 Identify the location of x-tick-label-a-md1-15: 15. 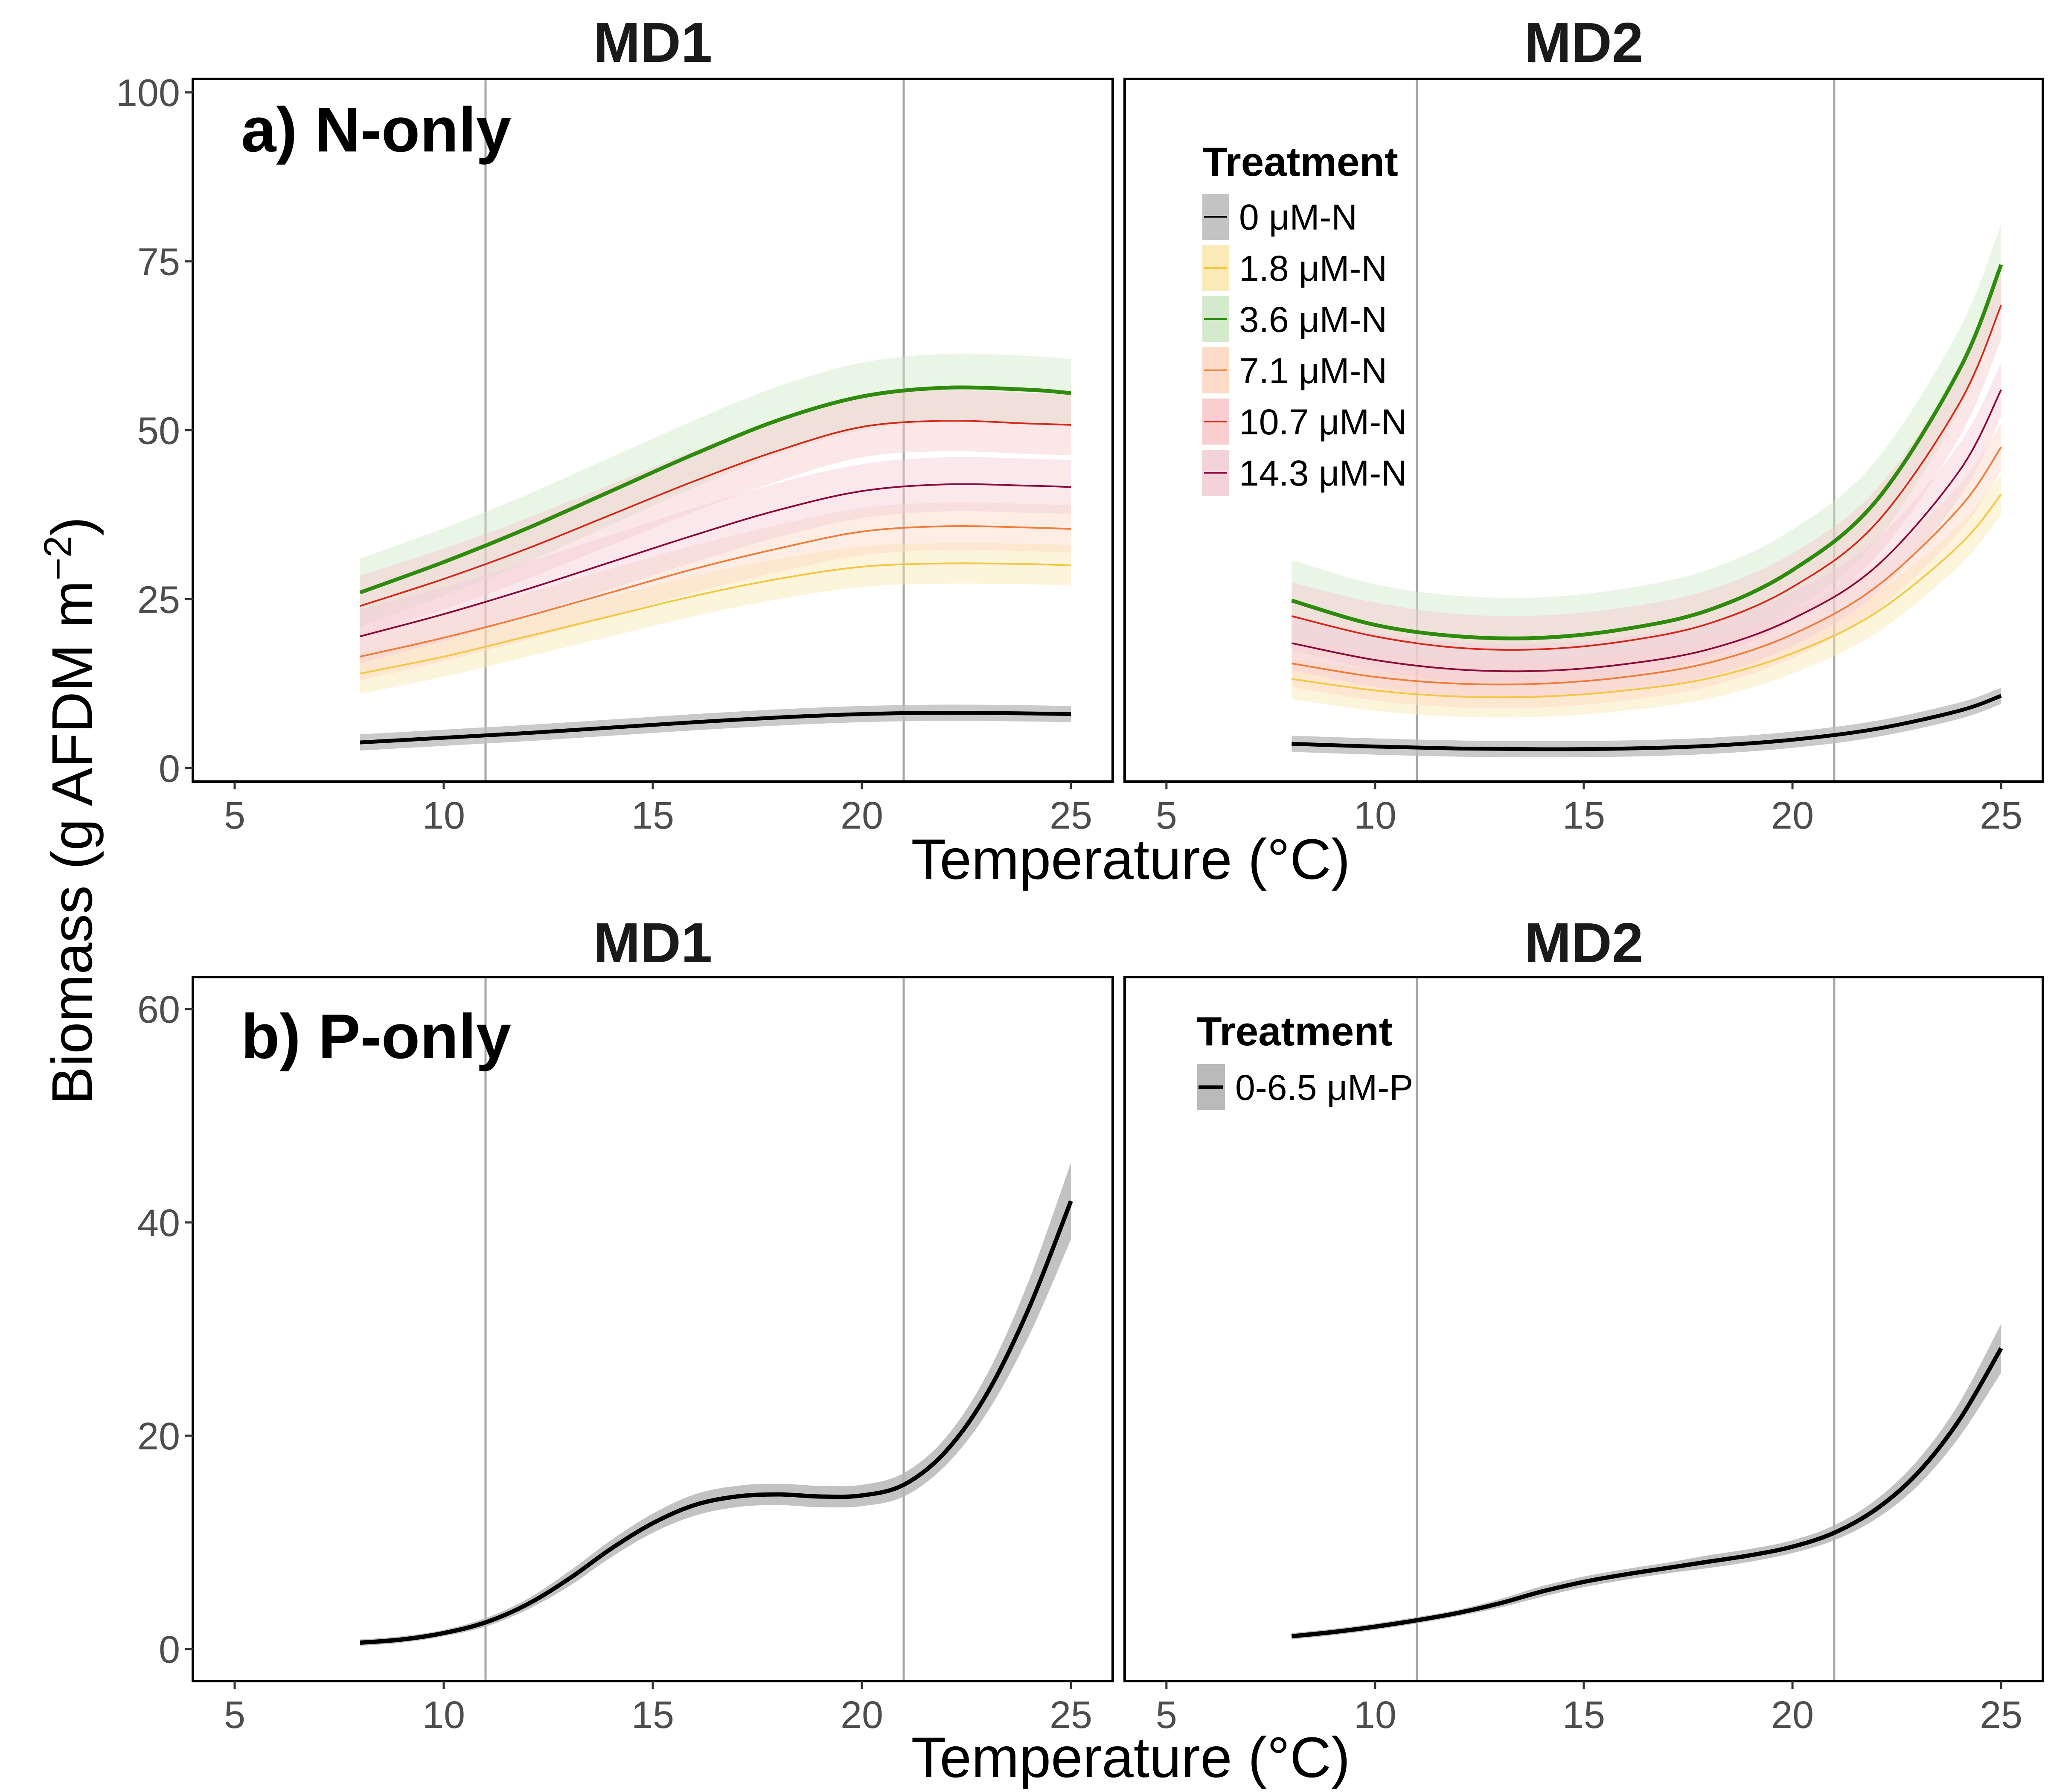
(652, 815).